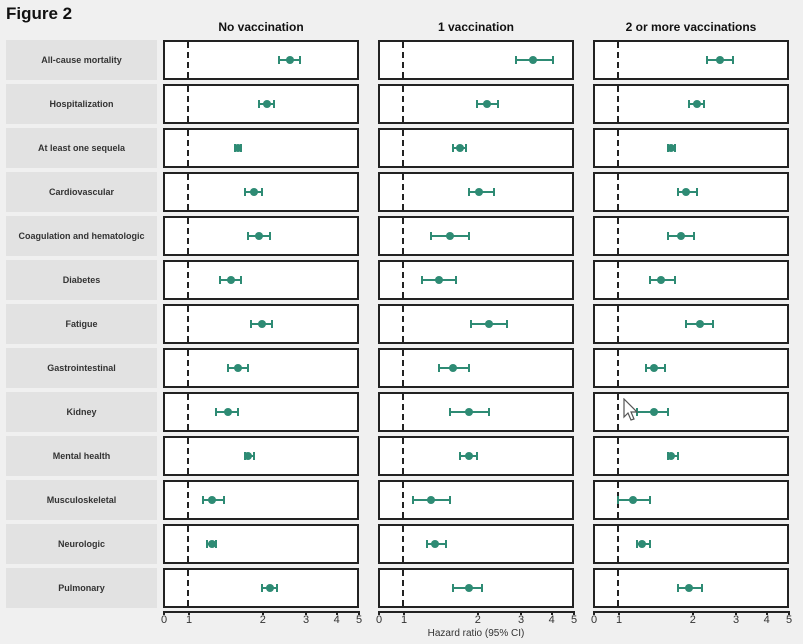  Describe the element at coordinates (81, 588) in the screenshot. I see `outcome-label: Pulmonary` at that location.